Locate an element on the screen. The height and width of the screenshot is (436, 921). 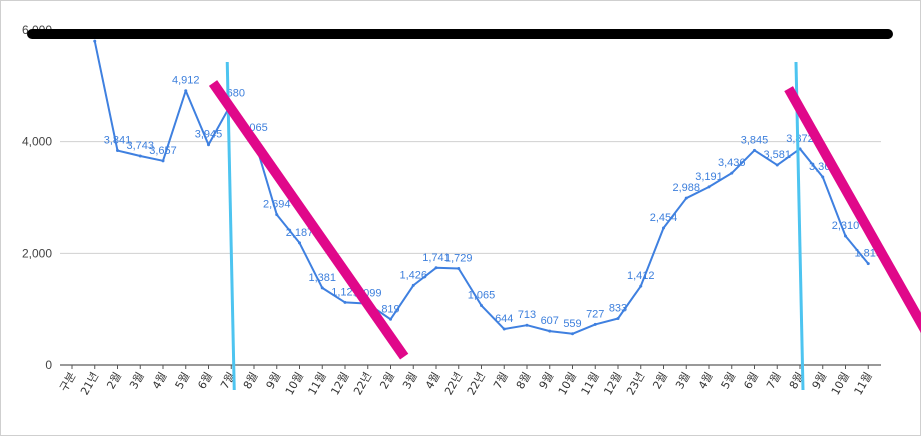
x-tick-label: 23년 is located at coordinates (635, 383).